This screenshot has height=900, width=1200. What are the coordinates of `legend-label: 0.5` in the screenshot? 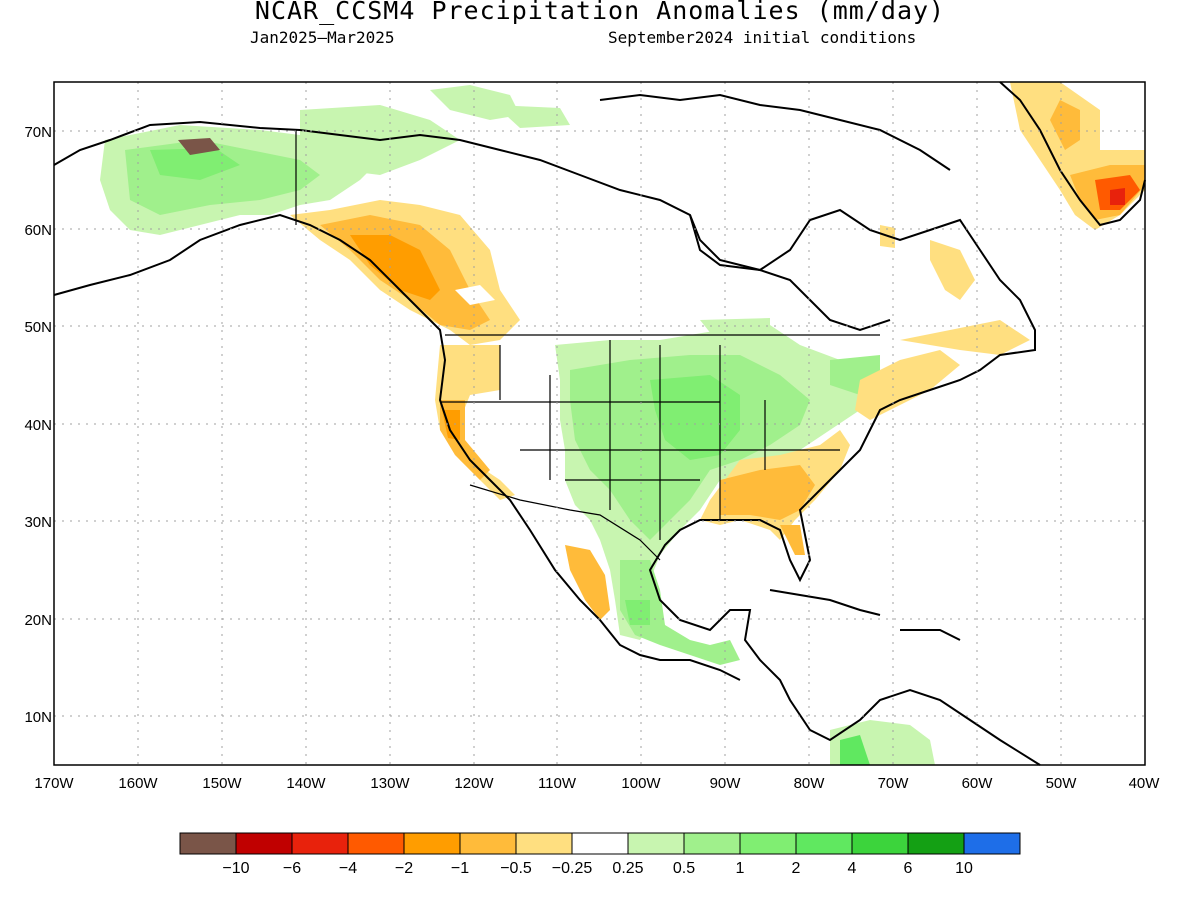 It's located at (684, 868).